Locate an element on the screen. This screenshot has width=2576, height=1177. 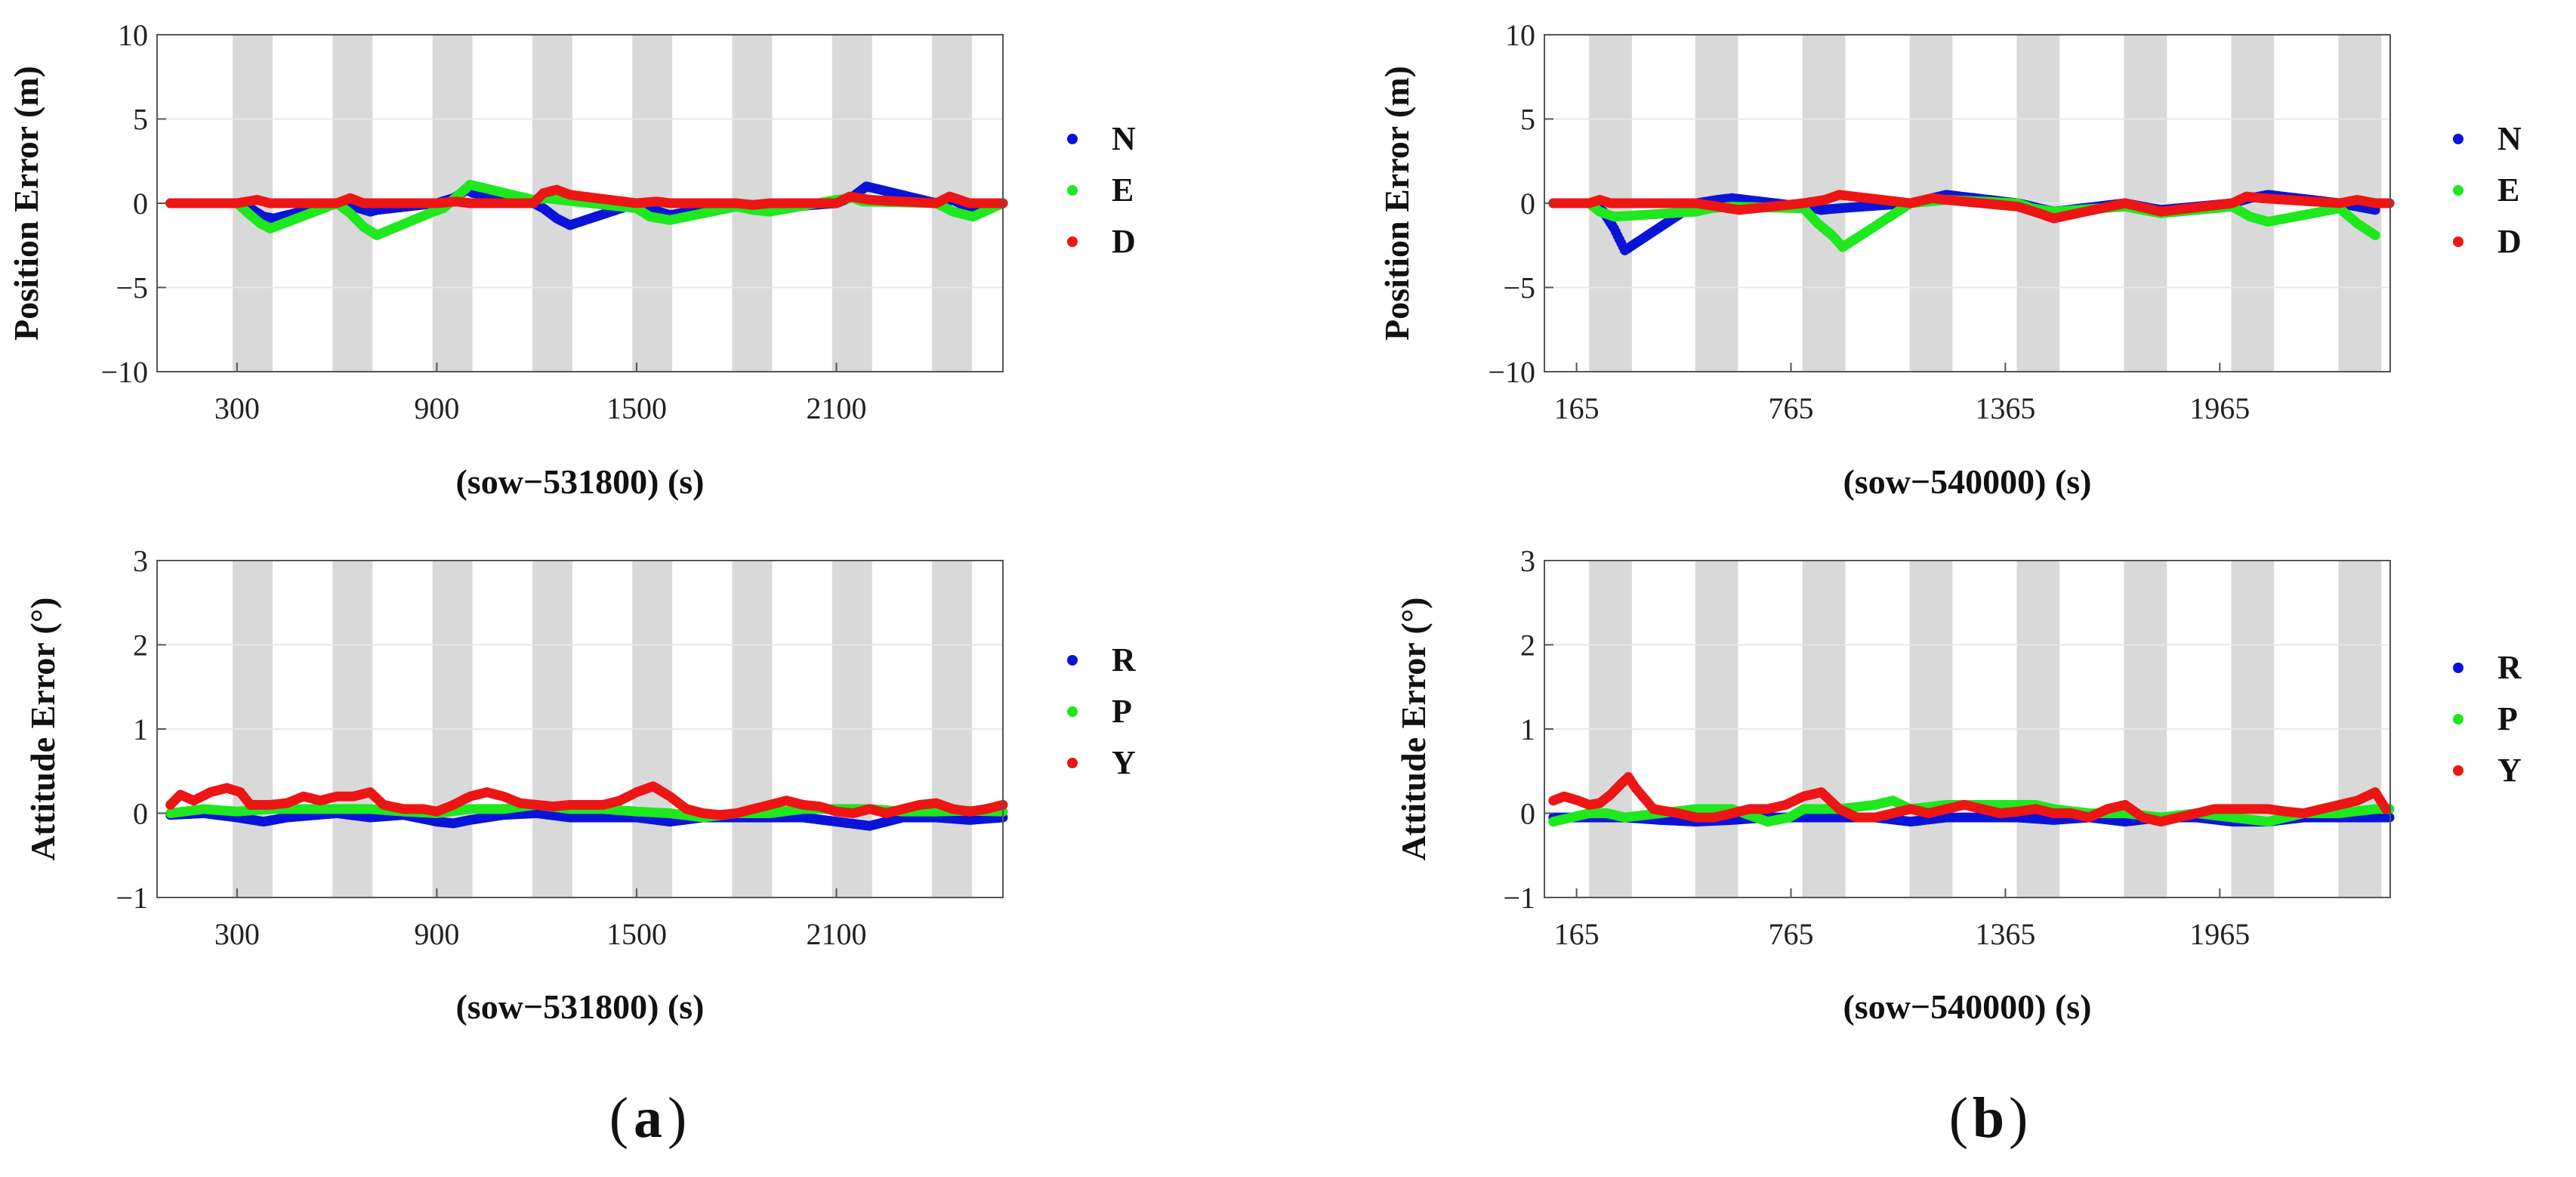
legend-marker-R is located at coordinates (1072, 660).